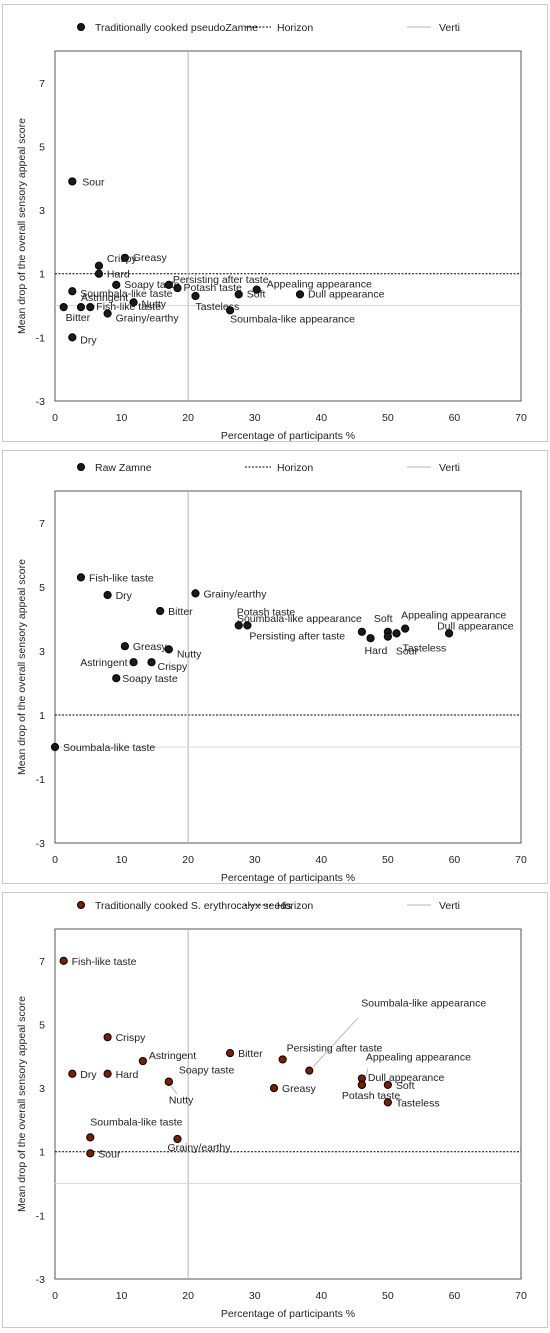  I want to click on data-point-hard, so click(107, 1073).